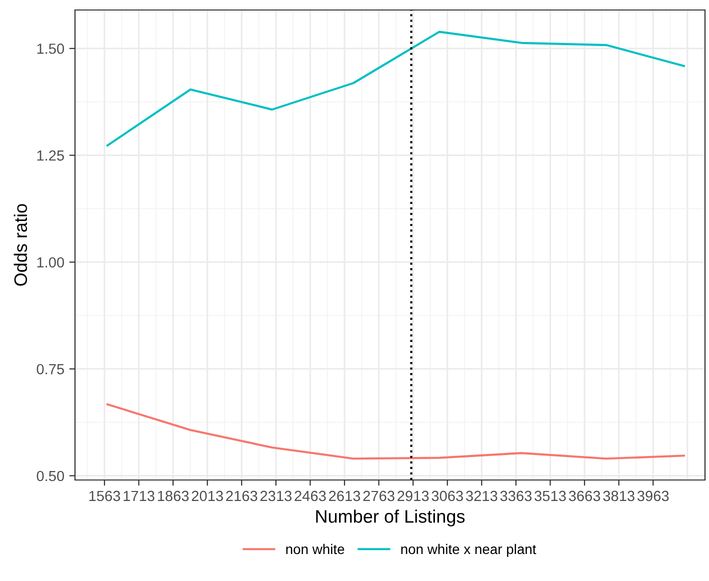 Image resolution: width=709 pixels, height=581 pixels. What do you see at coordinates (50, 155) in the screenshot?
I see `y-tick-label: 1.25` at bounding box center [50, 155].